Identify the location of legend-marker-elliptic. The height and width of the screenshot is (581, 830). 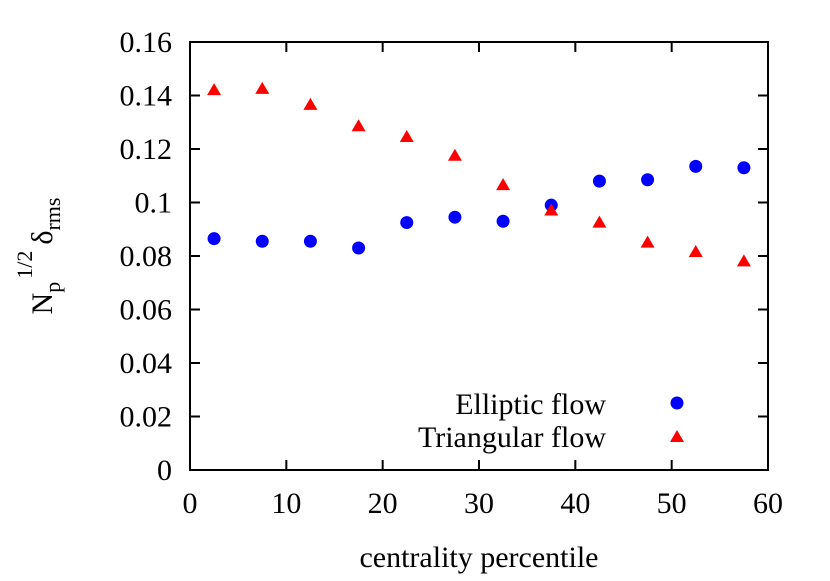
(677, 403).